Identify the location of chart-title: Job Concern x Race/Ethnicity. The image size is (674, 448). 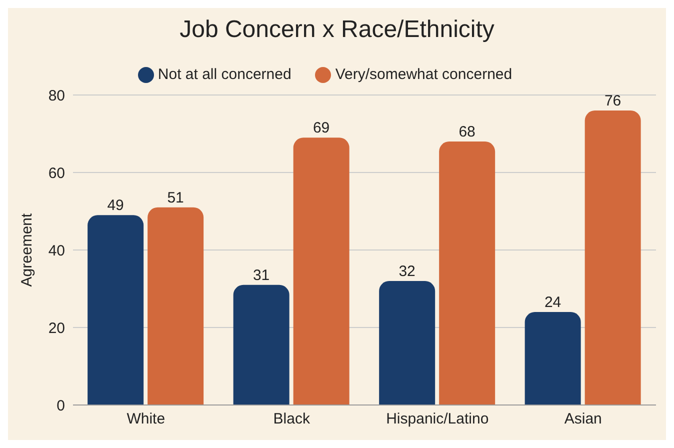
(337, 30).